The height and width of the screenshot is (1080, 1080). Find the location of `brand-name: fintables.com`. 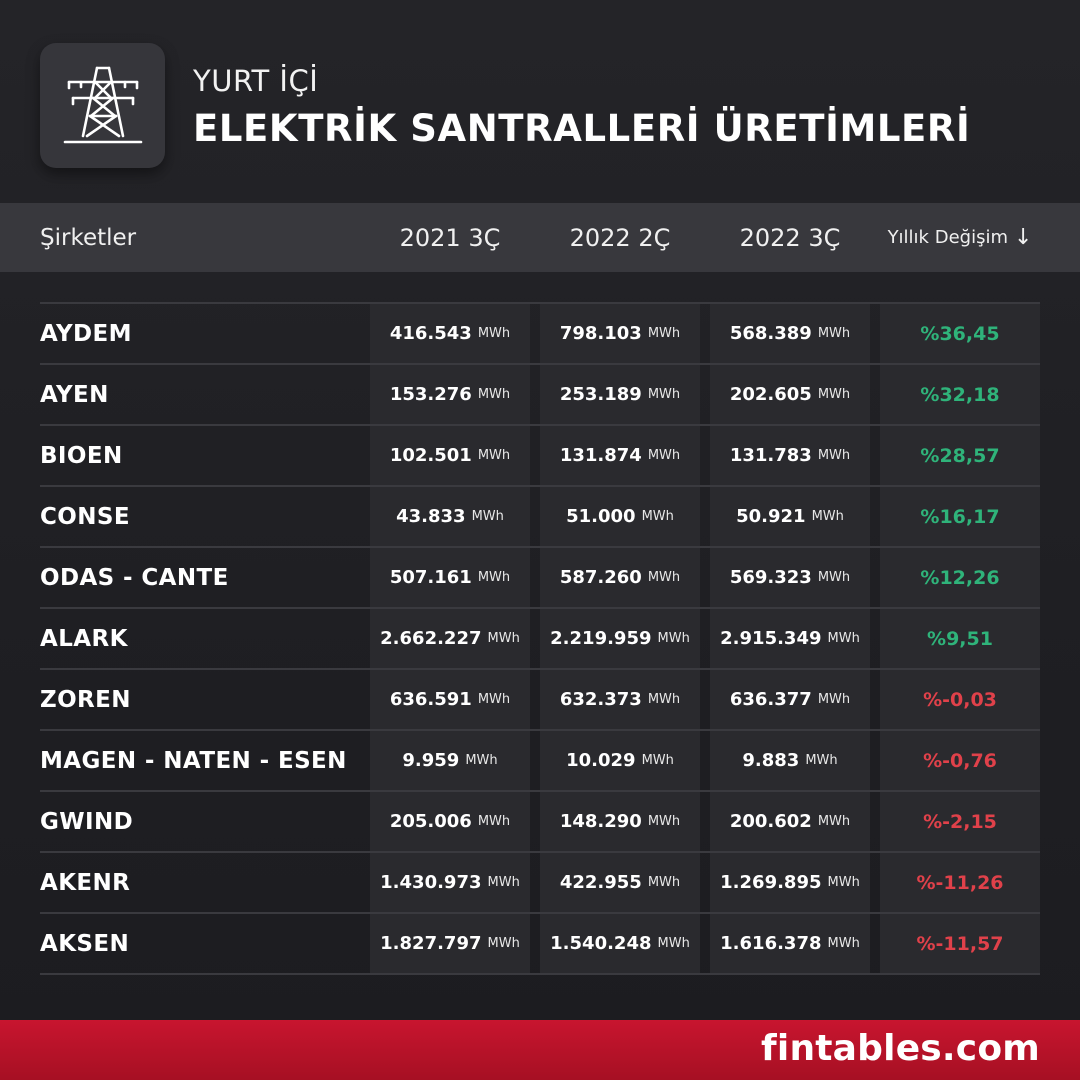

brand-name: fintables.com is located at coordinates (900, 1048).